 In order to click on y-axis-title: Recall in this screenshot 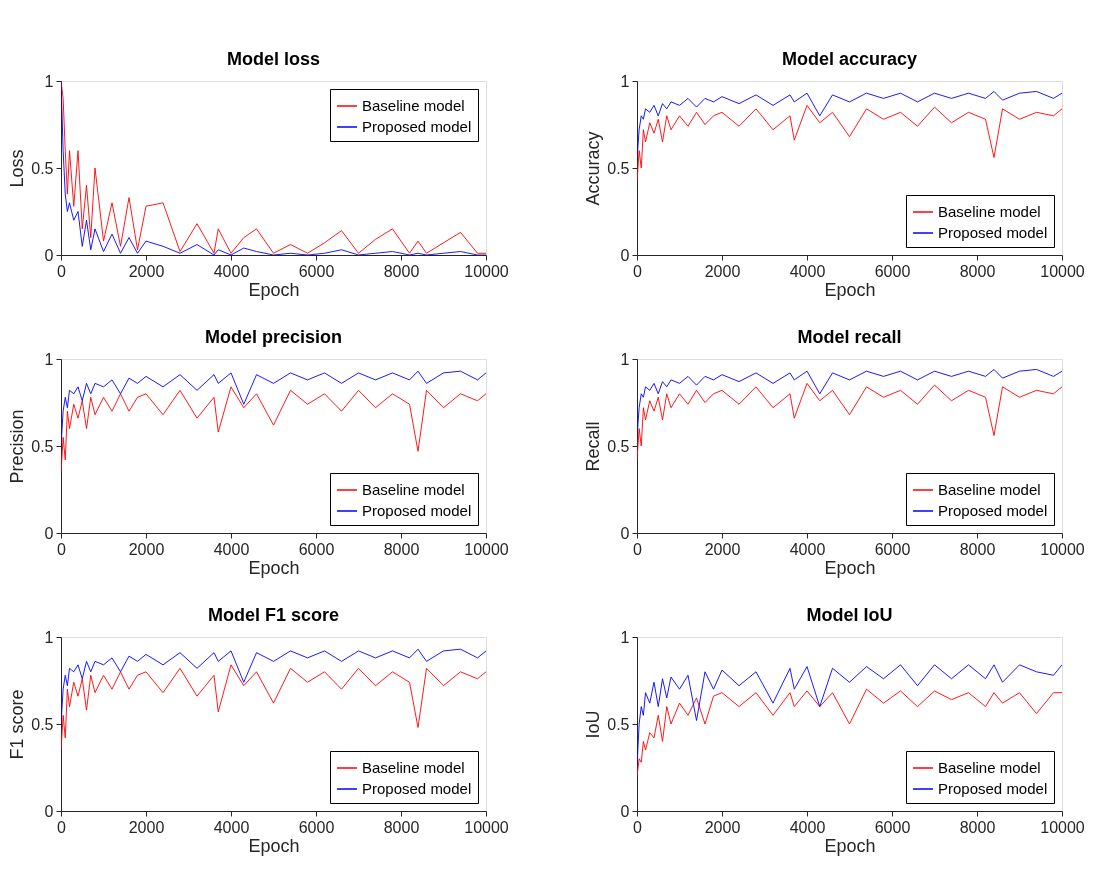, I will do `click(593, 446)`.